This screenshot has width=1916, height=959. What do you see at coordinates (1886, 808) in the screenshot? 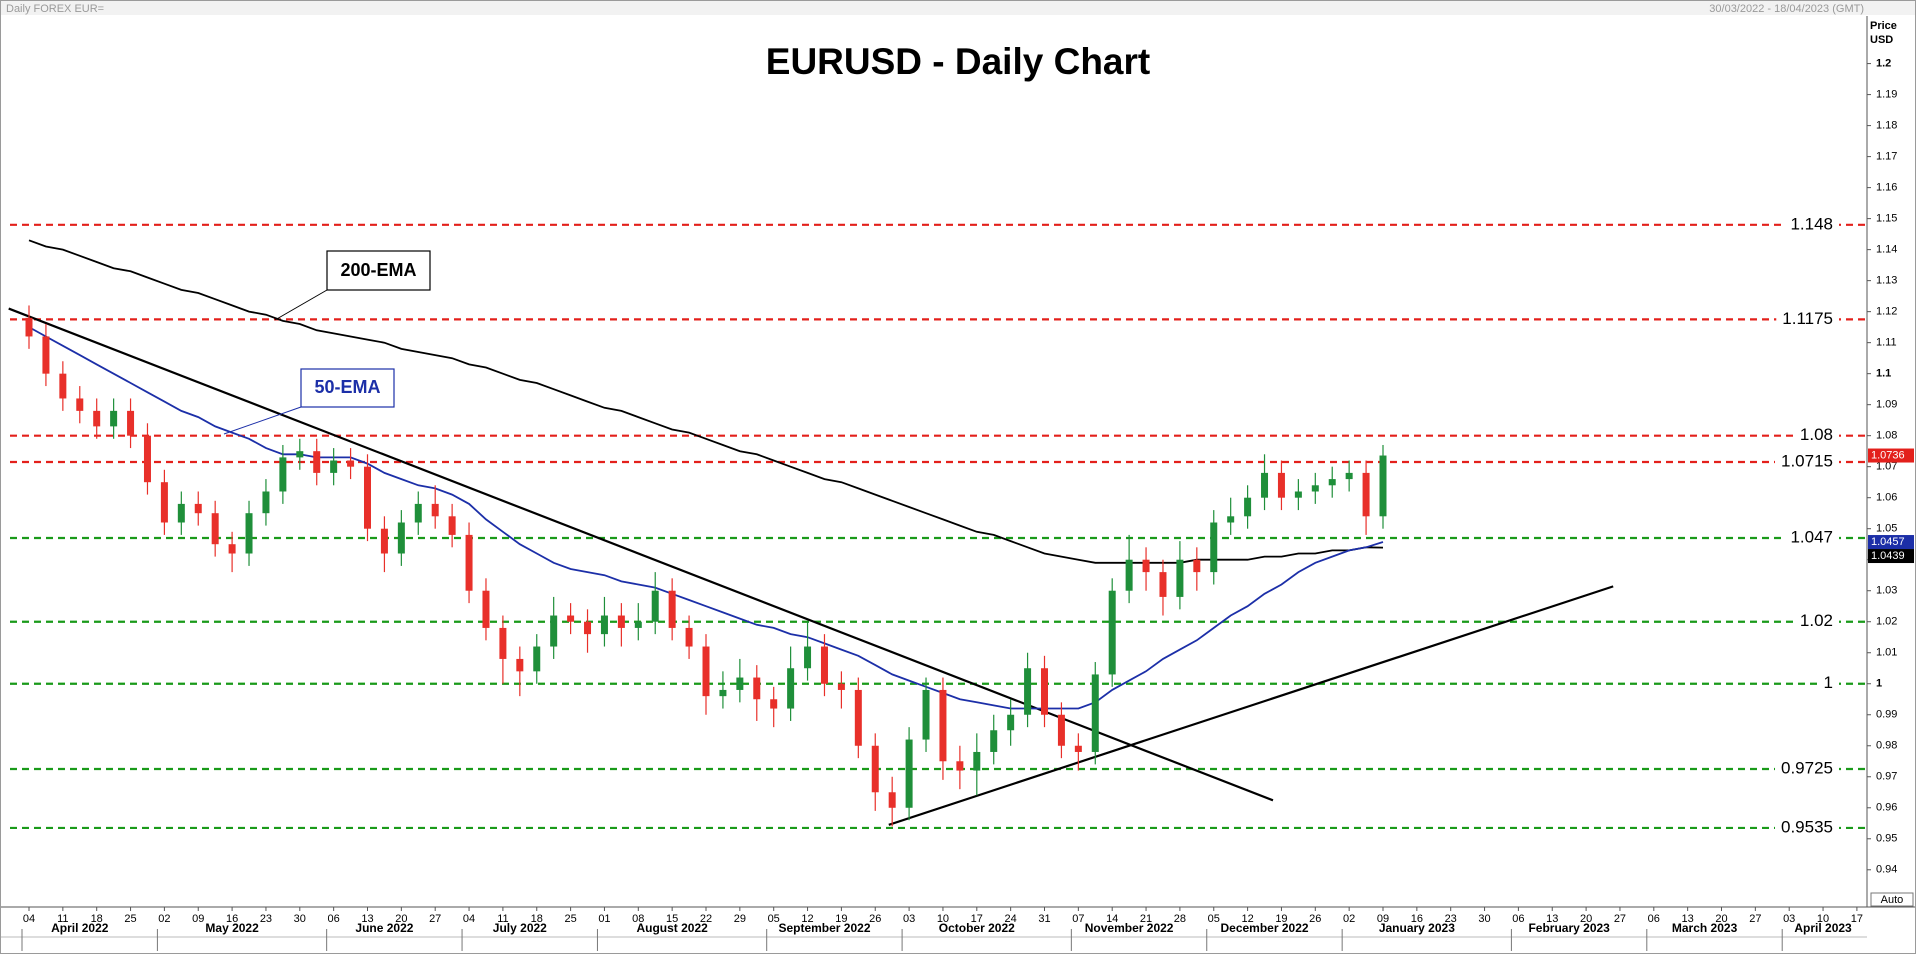
I see `y-tick-label: 0.96` at bounding box center [1886, 808].